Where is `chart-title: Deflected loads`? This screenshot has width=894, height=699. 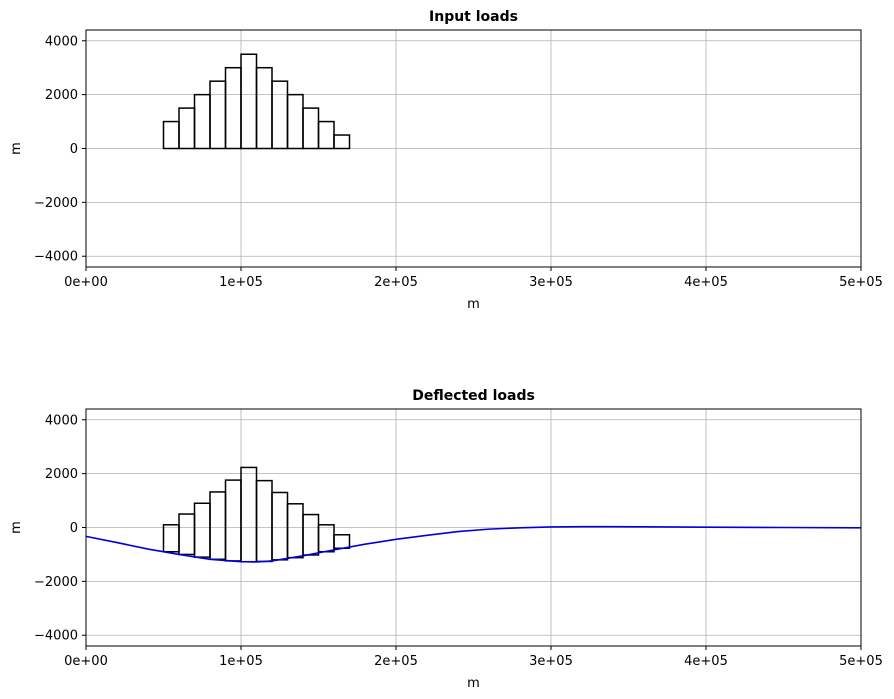 chart-title: Deflected loads is located at coordinates (473, 396).